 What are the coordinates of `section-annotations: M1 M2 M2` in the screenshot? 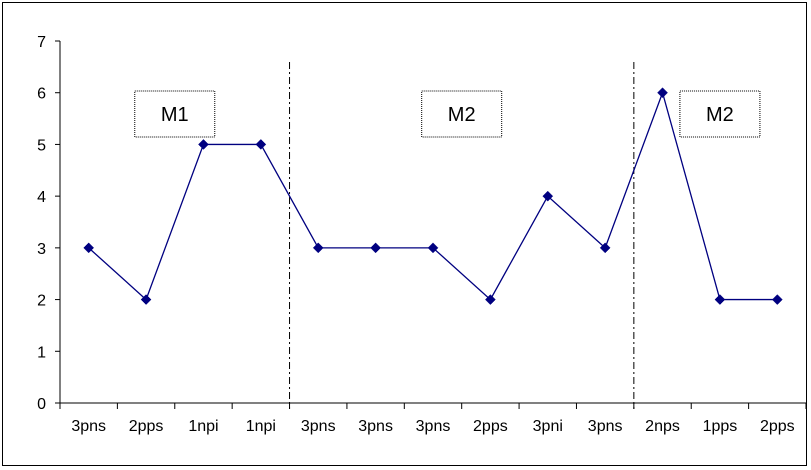 It's located at (447, 114).